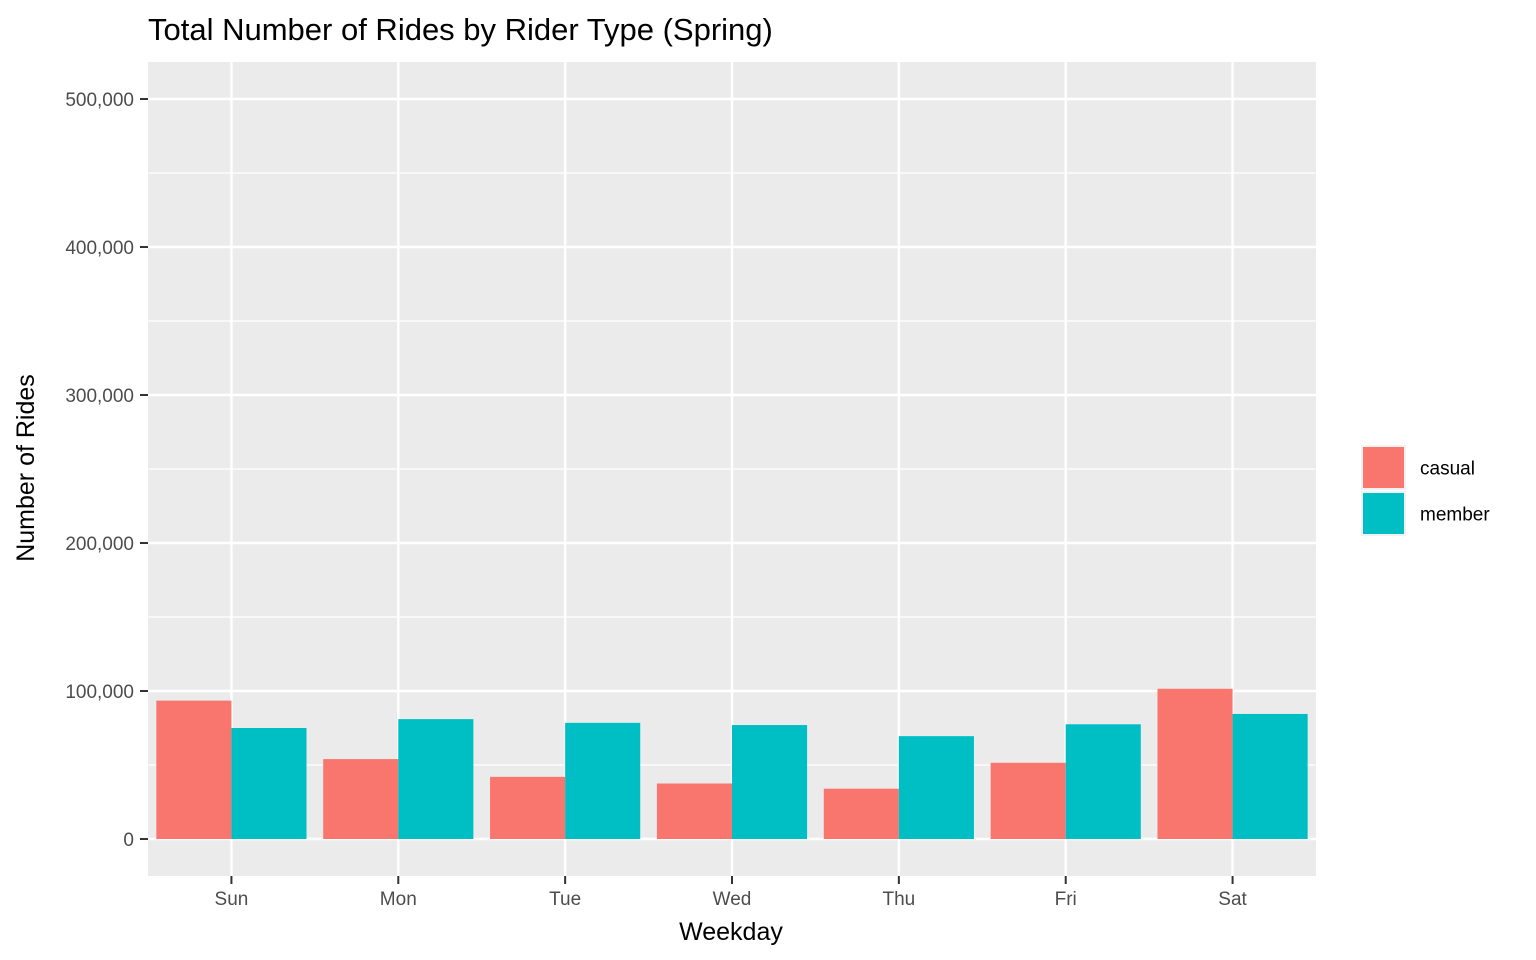  Describe the element at coordinates (106, 470) in the screenshot. I see `y-axis: 0 100,000 200,000 300,000 400,000 500,000` at that location.